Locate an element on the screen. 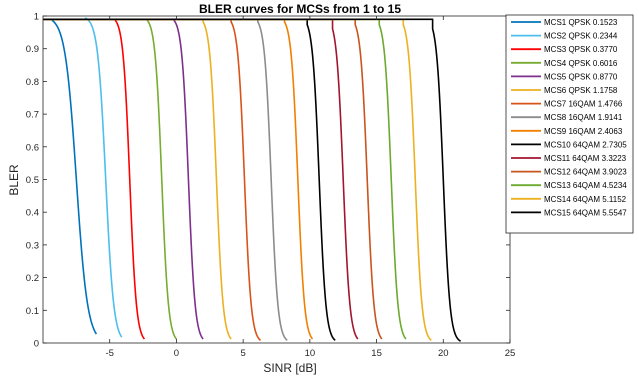  x-tick-label: 20 is located at coordinates (443, 353).